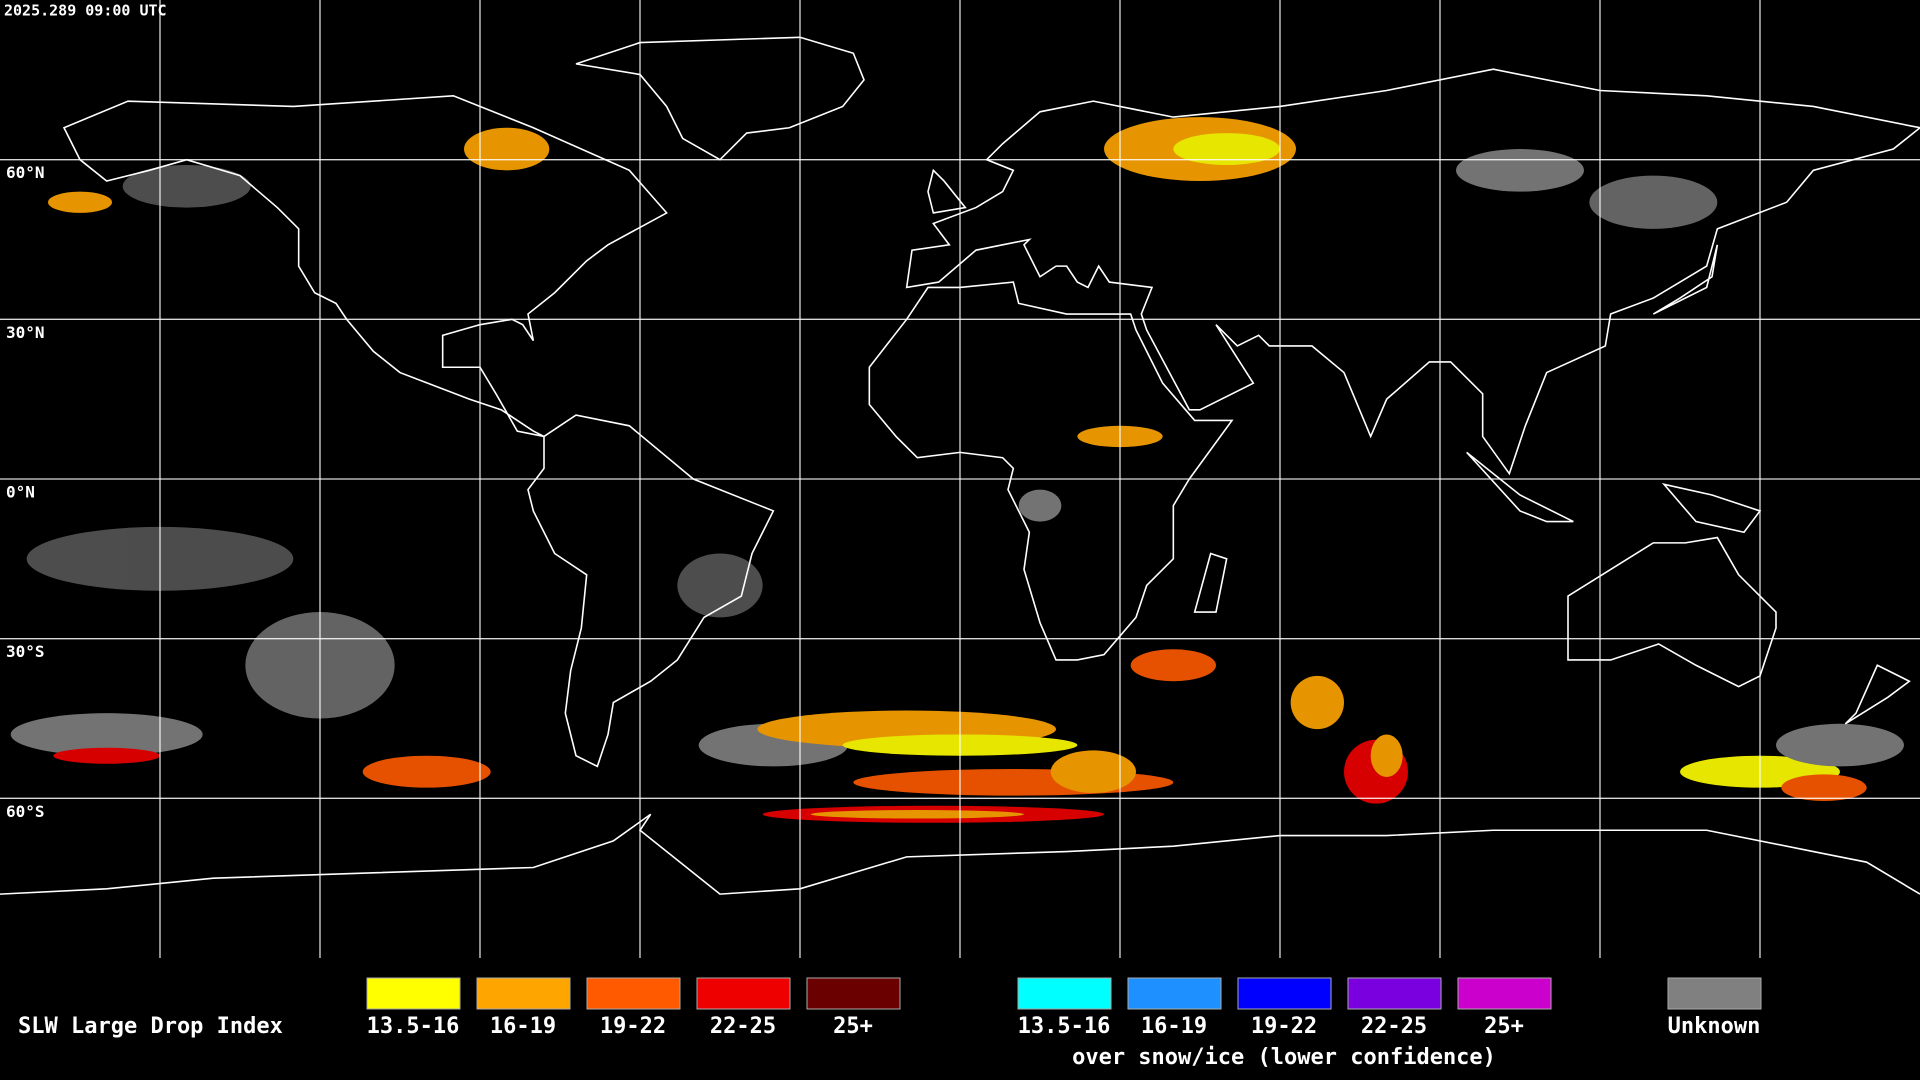 This screenshot has width=1920, height=1080. What do you see at coordinates (150, 1026) in the screenshot?
I see `legend-title: SLW Large Drop Index` at bounding box center [150, 1026].